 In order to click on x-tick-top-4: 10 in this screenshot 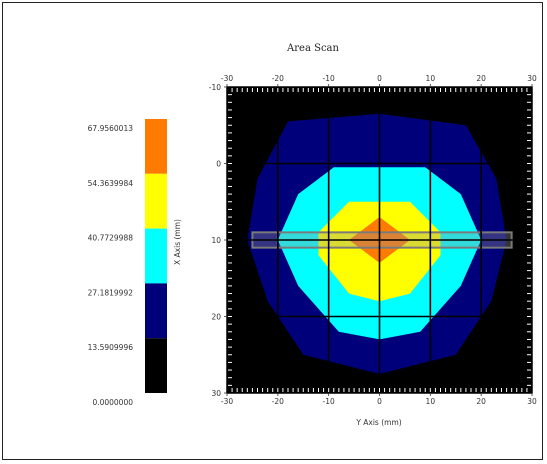, I will do `click(431, 78)`.